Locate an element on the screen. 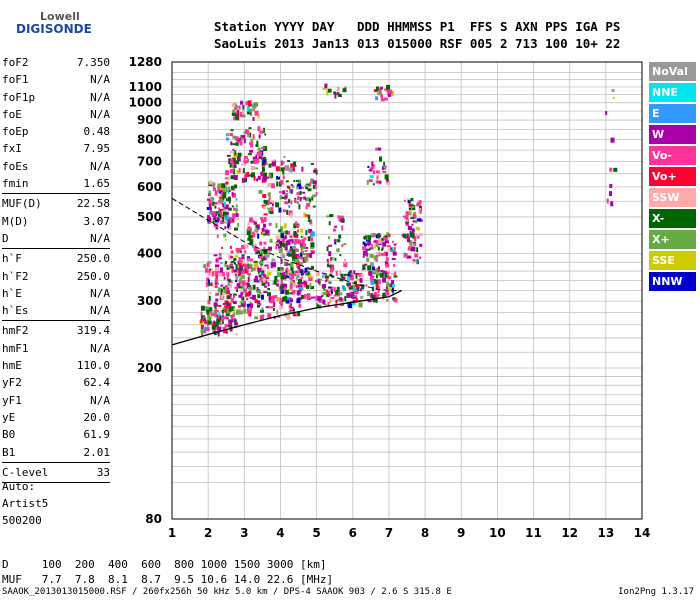 This screenshot has height=600, width=700. legend-item-nnw: NNW is located at coordinates (672, 281).